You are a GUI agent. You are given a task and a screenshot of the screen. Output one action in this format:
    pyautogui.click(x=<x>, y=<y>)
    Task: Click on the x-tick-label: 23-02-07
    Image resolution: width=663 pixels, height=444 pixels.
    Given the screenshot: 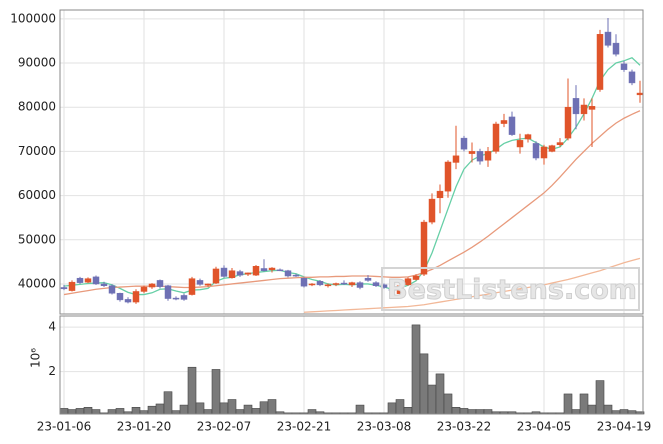 What is the action you would take?
    pyautogui.click(x=224, y=427)
    